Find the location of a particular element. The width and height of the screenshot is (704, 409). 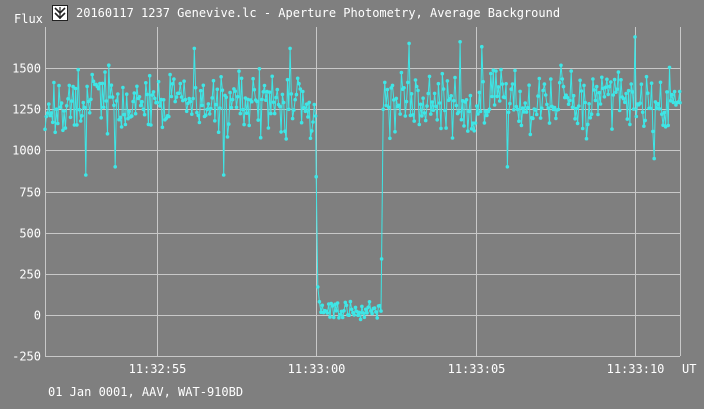

y-tick-label: -250 is located at coordinates (26, 357).